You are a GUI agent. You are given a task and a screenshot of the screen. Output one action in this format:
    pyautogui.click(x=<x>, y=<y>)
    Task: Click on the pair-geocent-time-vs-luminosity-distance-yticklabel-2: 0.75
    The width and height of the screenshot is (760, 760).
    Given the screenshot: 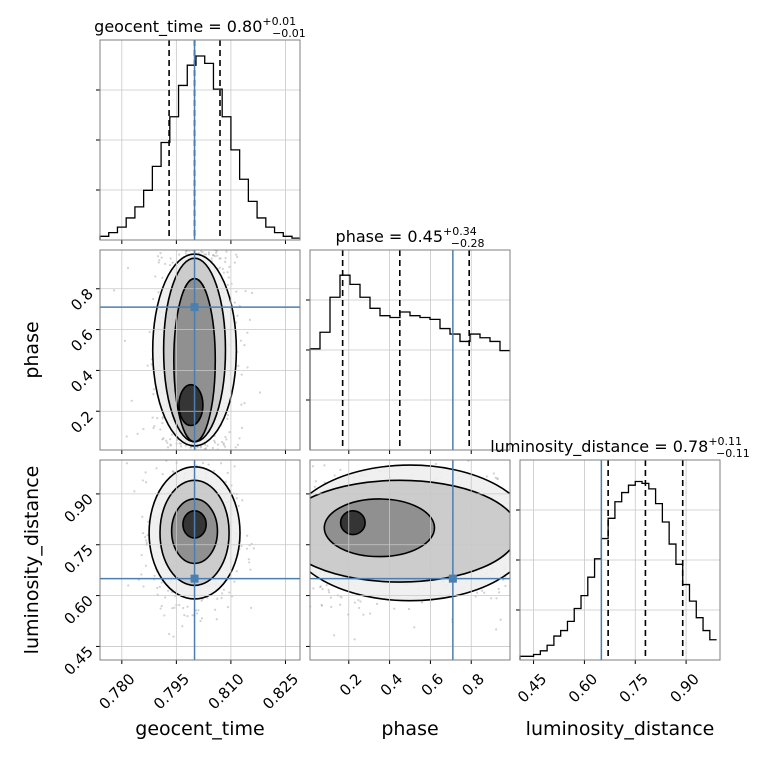 What is the action you would take?
    pyautogui.click(x=78, y=559)
    